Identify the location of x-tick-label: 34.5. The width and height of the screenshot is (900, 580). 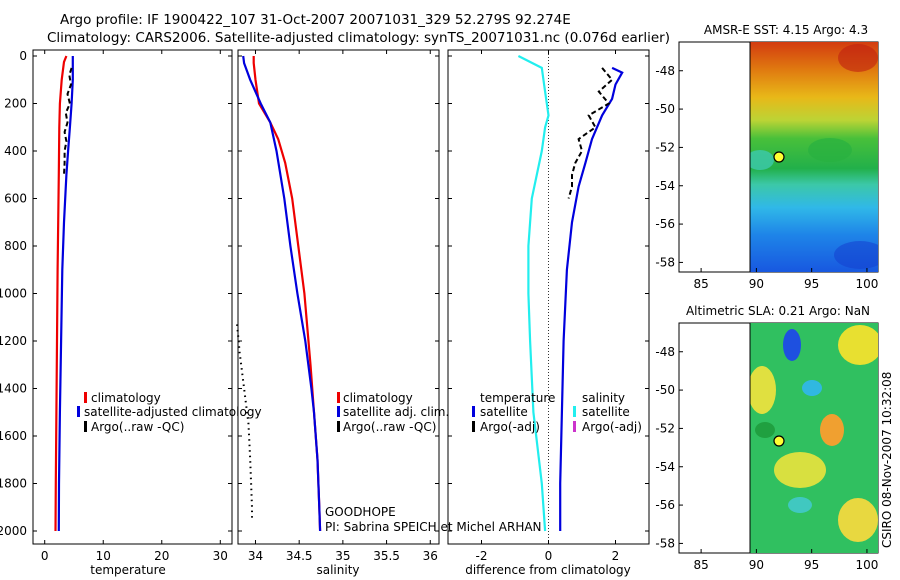
(299, 556).